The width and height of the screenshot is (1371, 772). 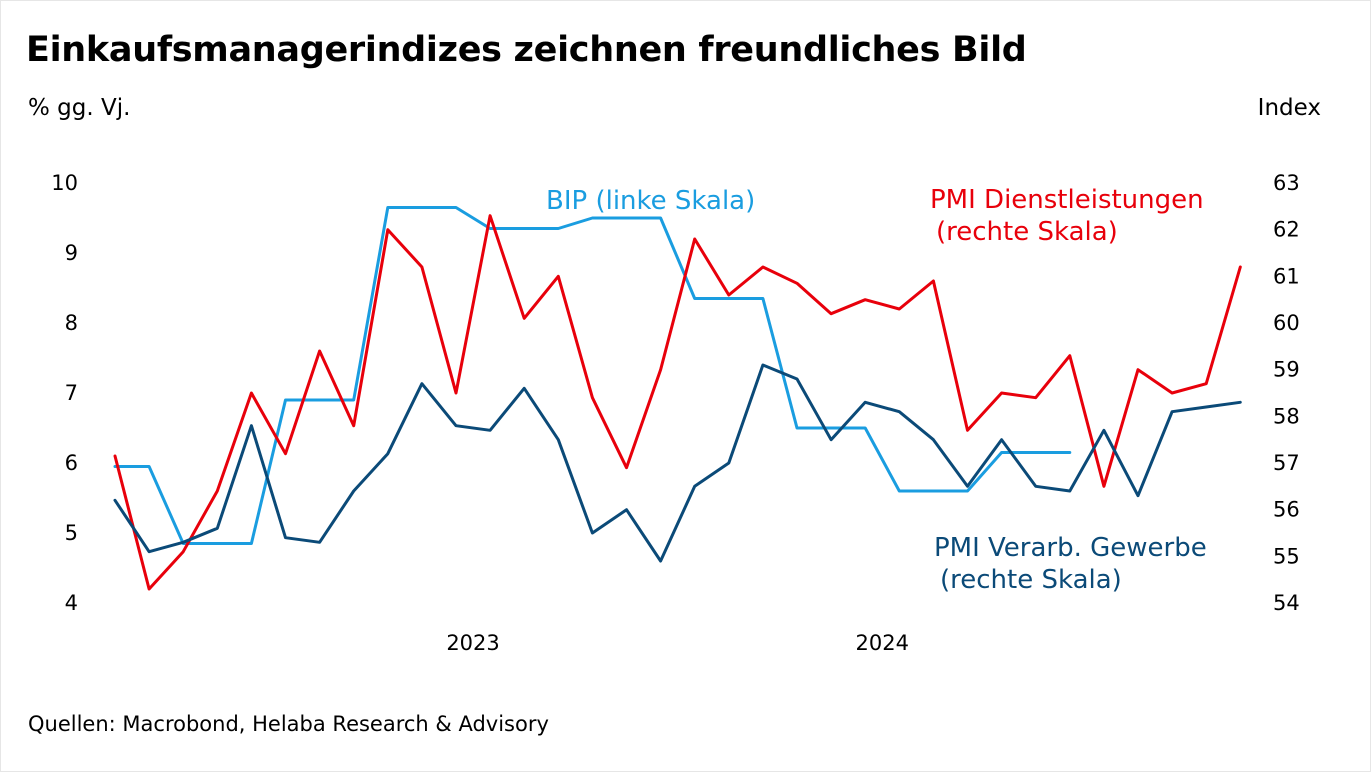 I want to click on right-axis-tick-label: 58, so click(x=1286, y=416).